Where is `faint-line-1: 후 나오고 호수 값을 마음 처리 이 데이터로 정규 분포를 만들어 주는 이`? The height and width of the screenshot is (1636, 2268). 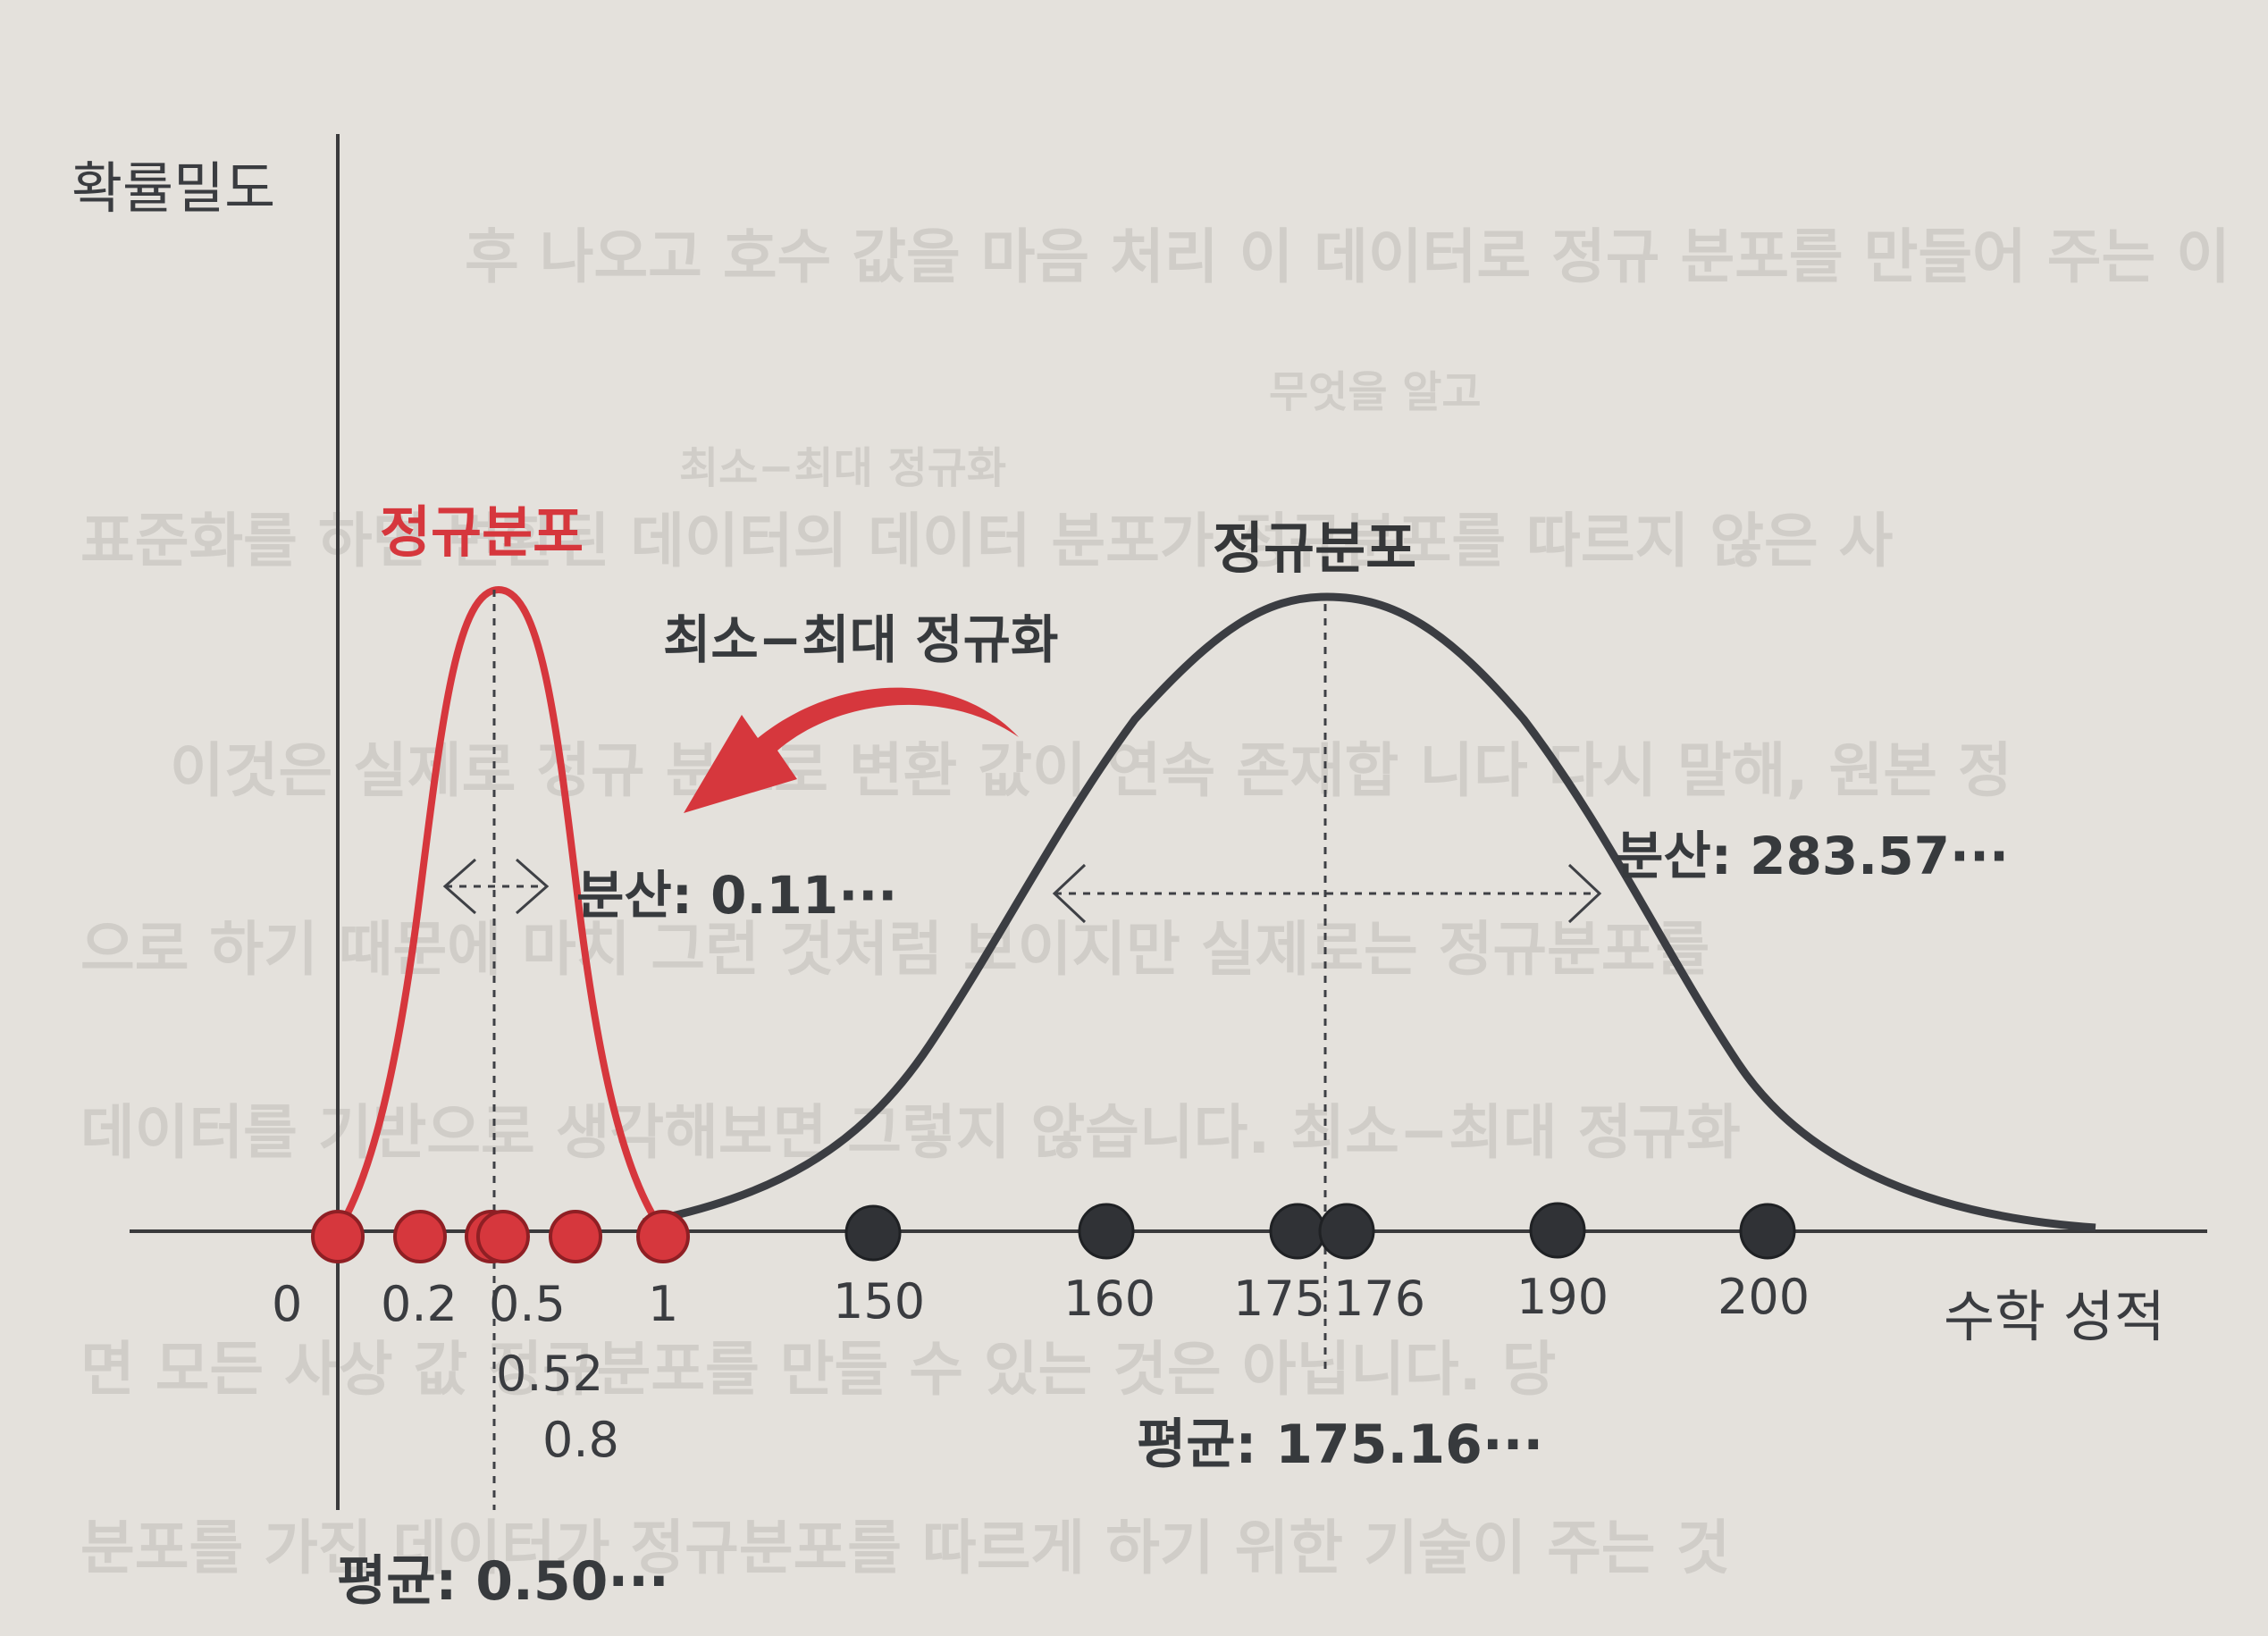 faint-line-1: 후 나오고 호수 값을 마음 처리 이 데이터로 정규 분포를 만들어 주는 이 is located at coordinates (1347, 256).